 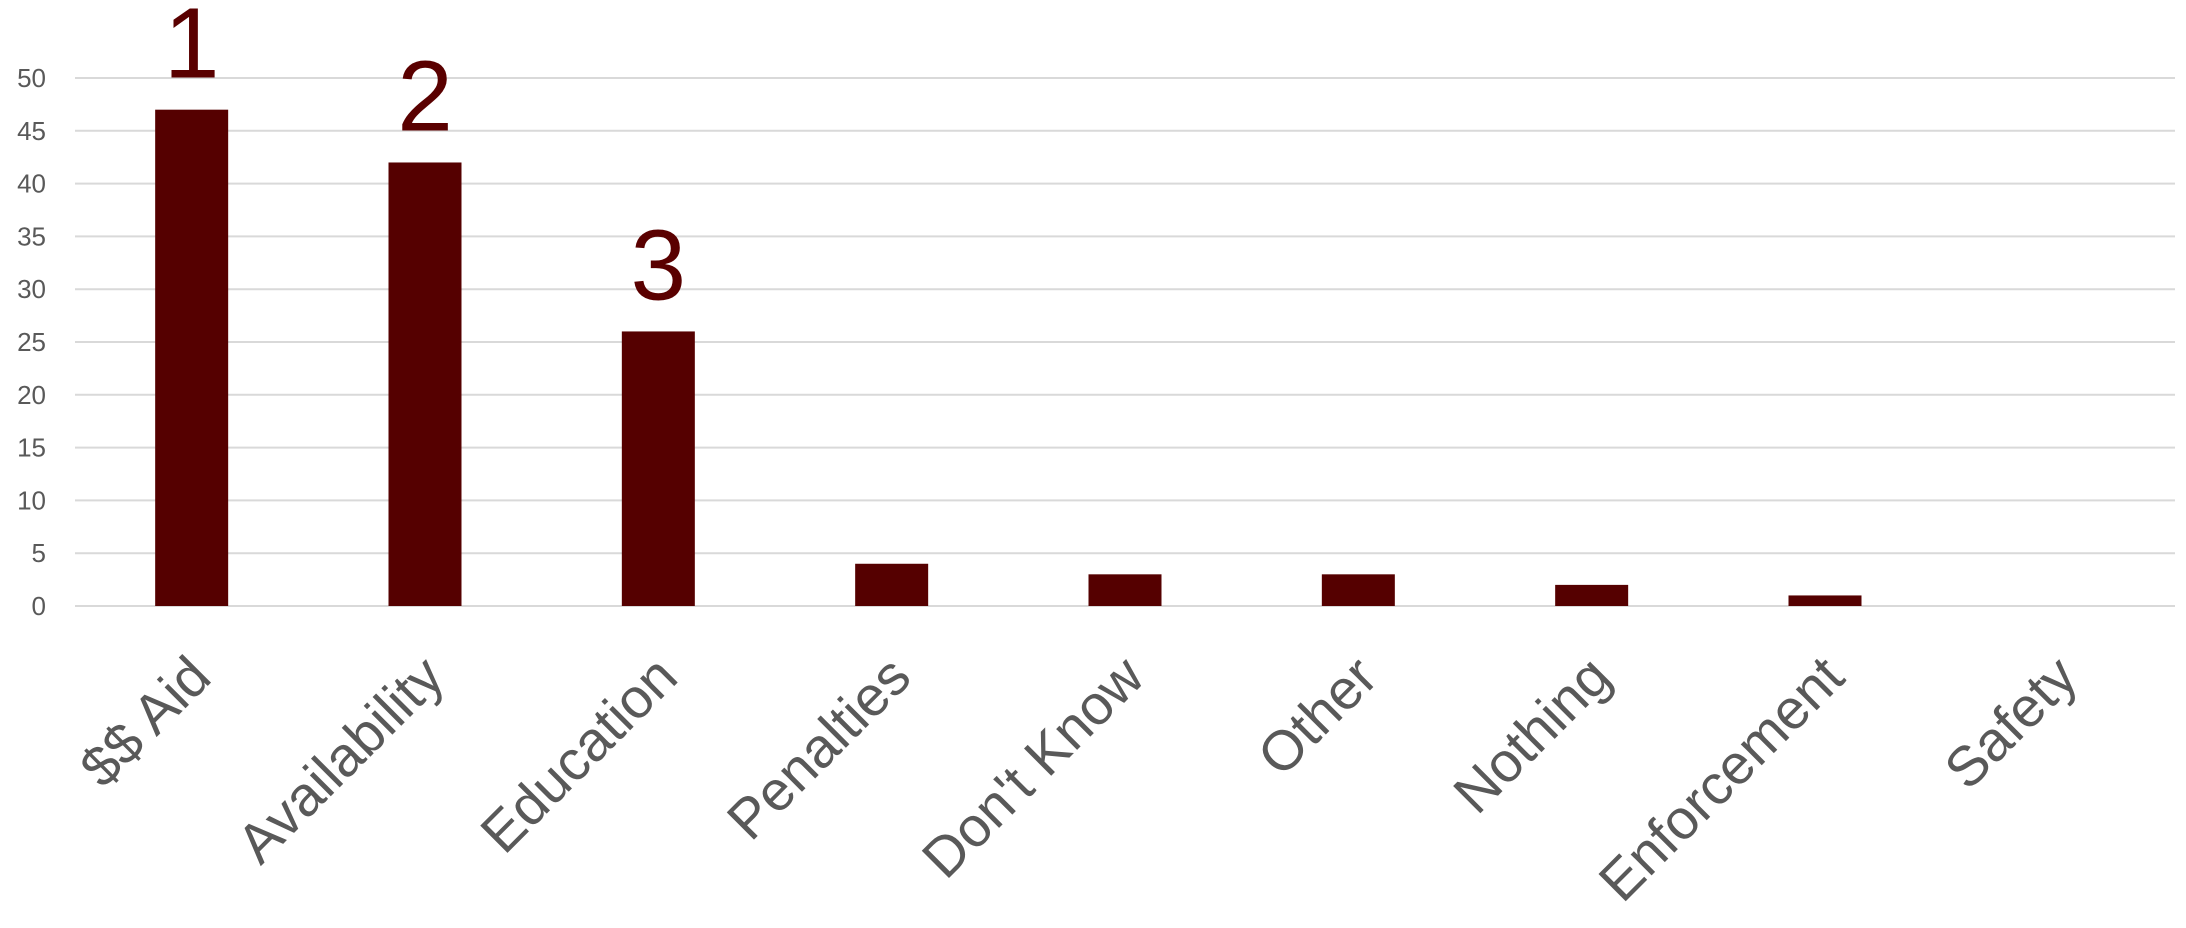 What do you see at coordinates (818, 747) in the screenshot?
I see `x-tick-label: Penalties` at bounding box center [818, 747].